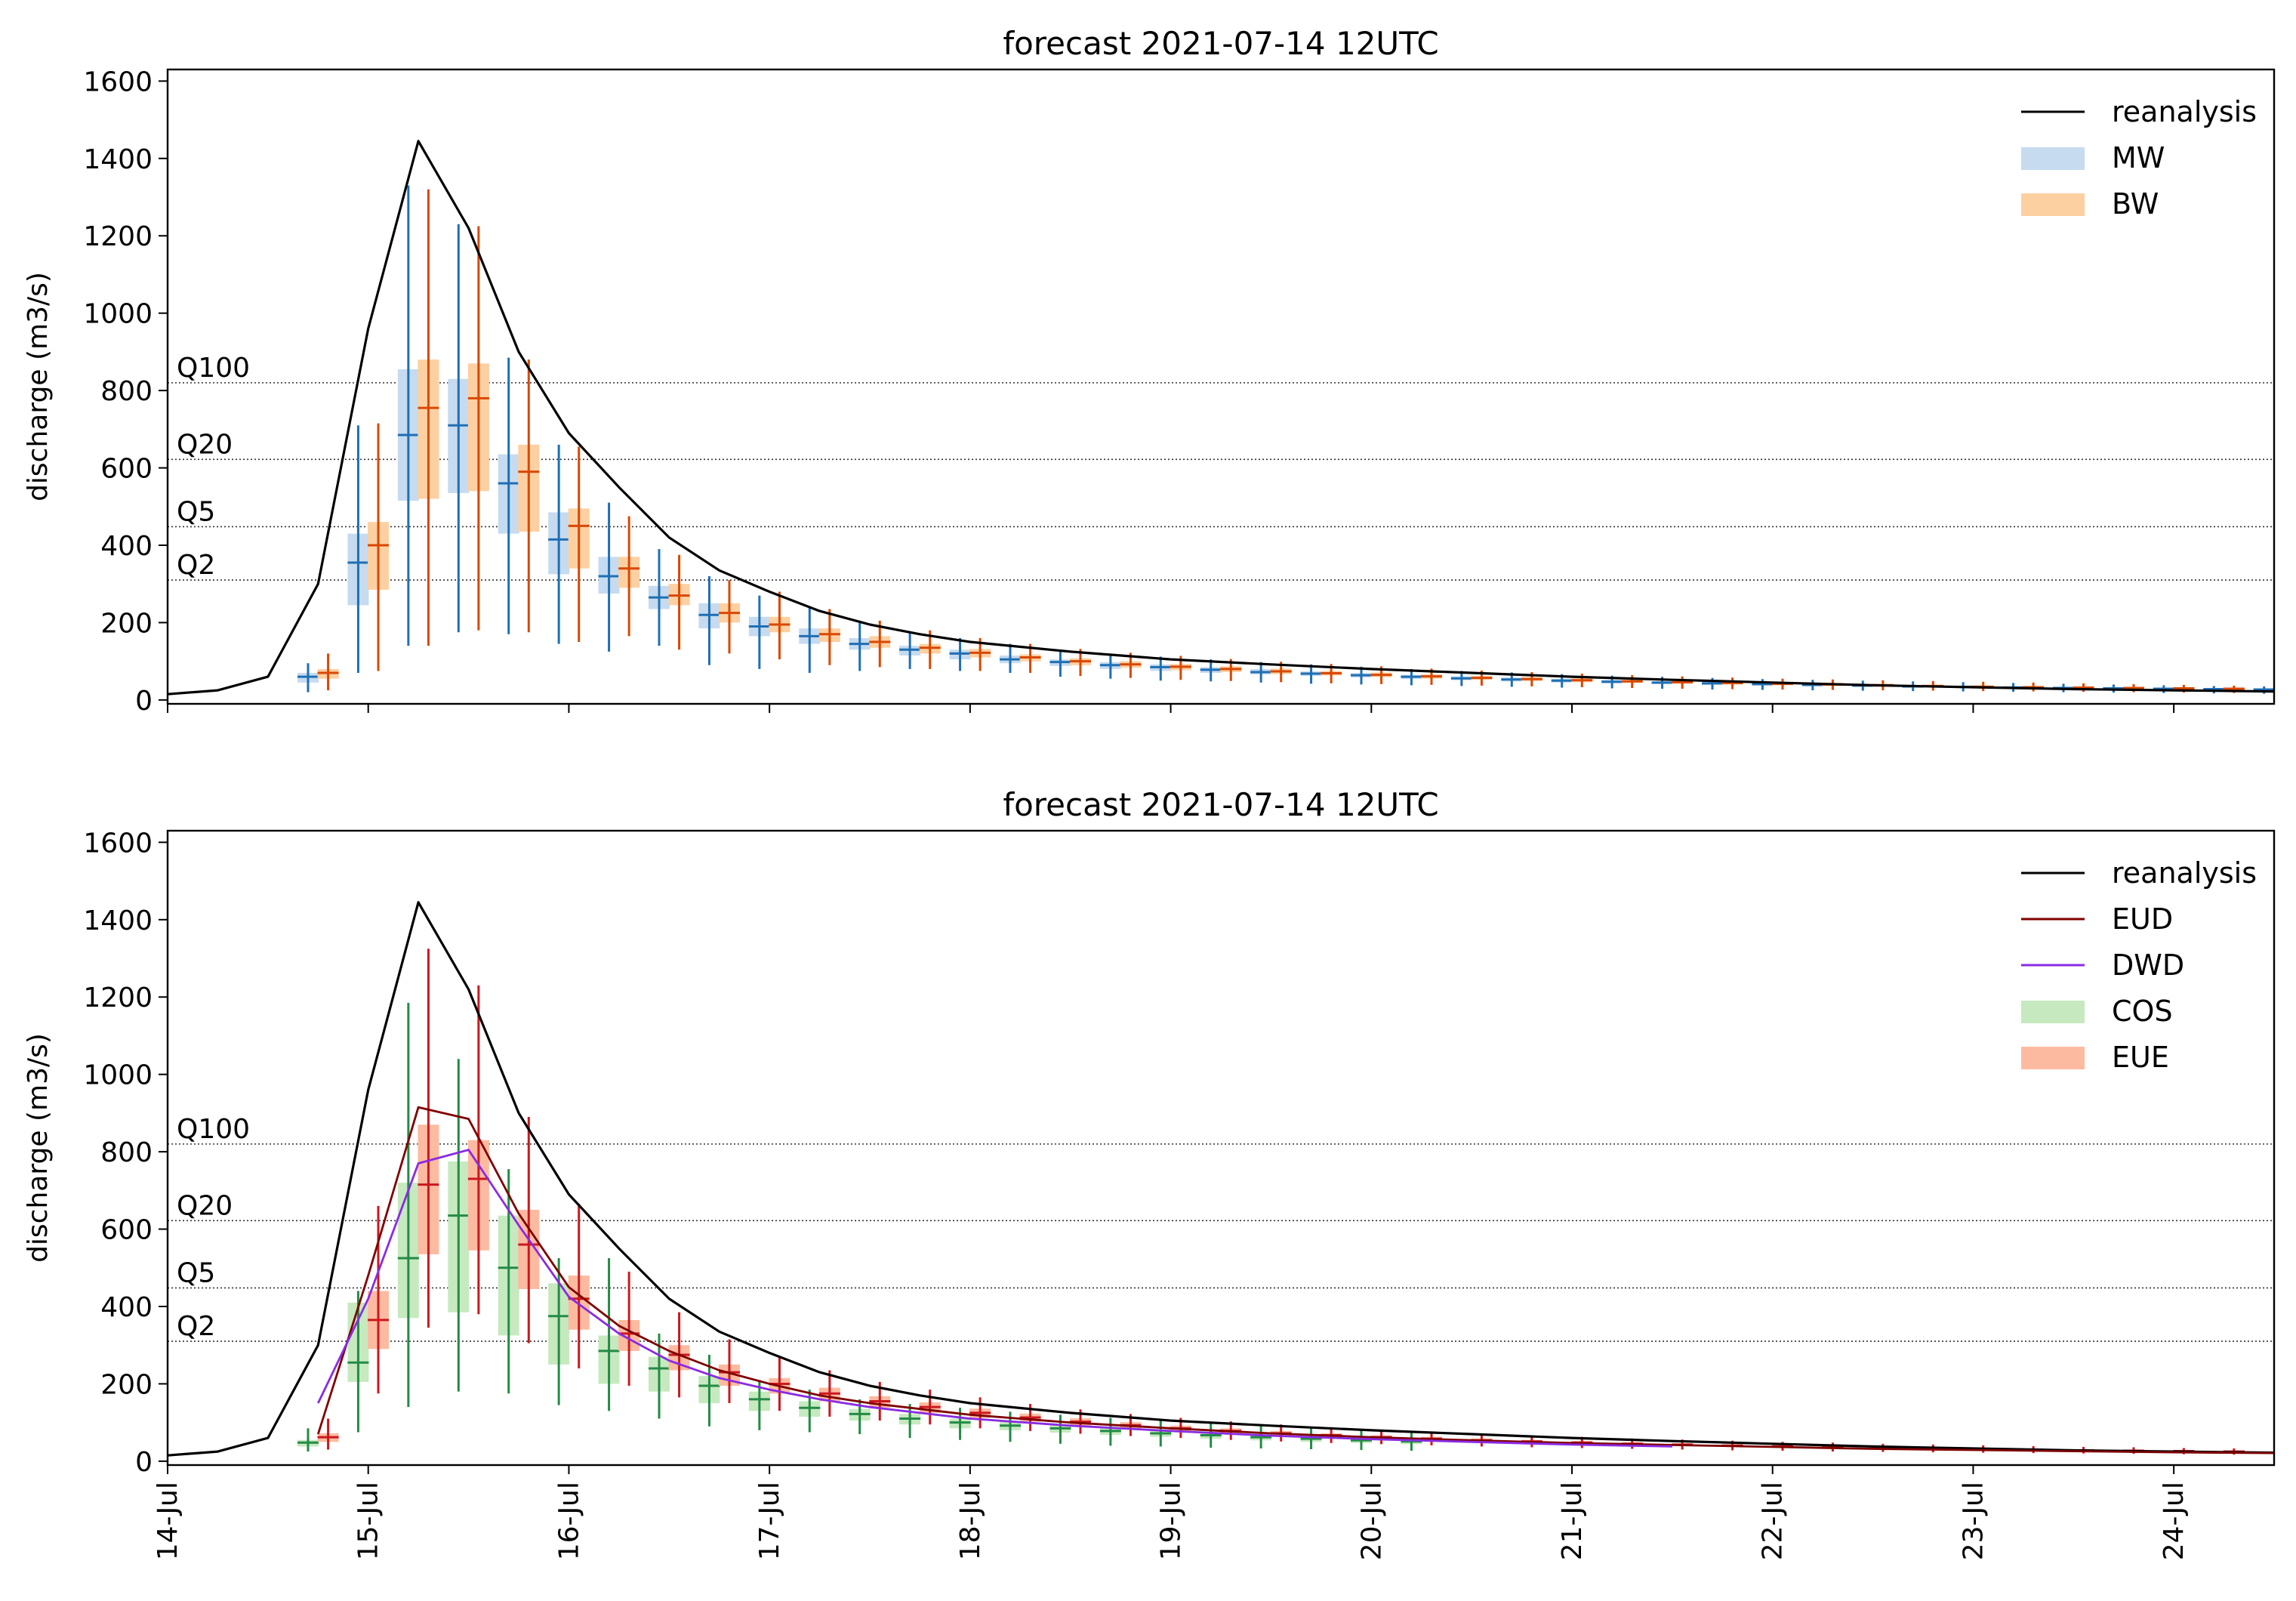 The image size is (2296, 1601). What do you see at coordinates (2174, 1521) in the screenshot?
I see `x-tick-label: 24-Jul` at bounding box center [2174, 1521].